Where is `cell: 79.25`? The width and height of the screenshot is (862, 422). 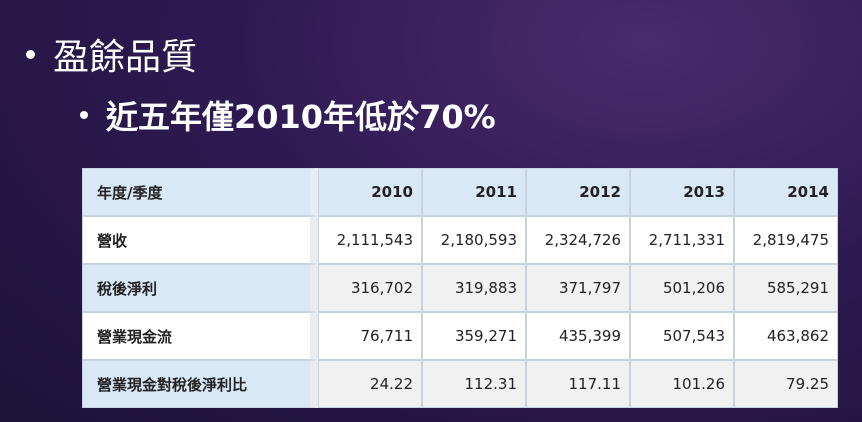 cell: 79.25 is located at coordinates (786, 384).